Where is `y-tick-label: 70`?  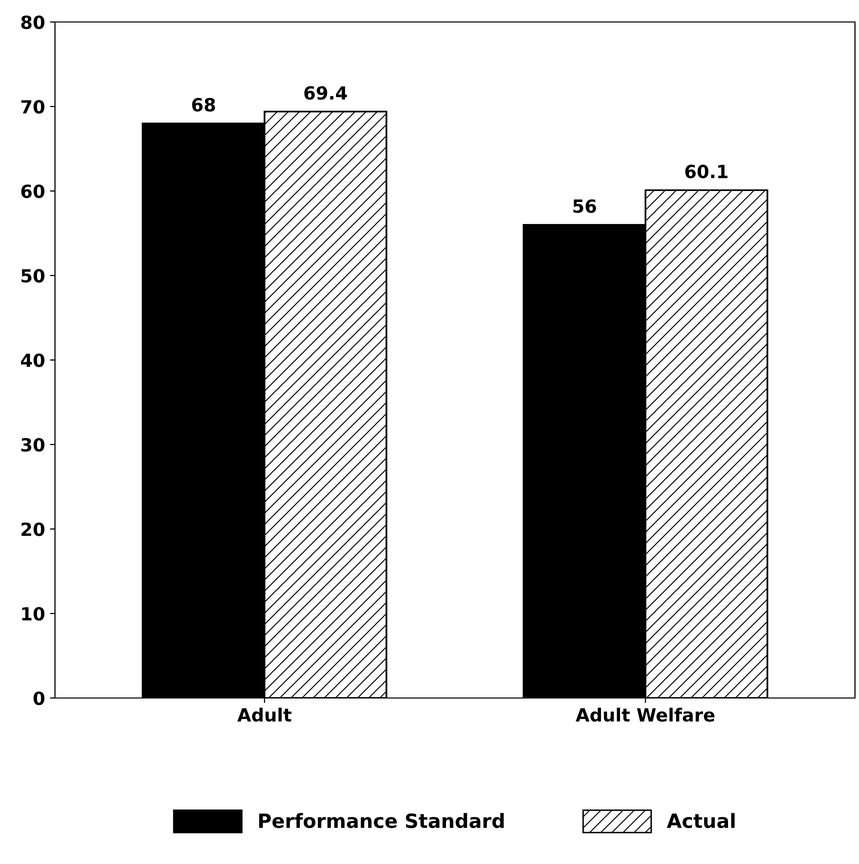 y-tick-label: 70 is located at coordinates (32, 107).